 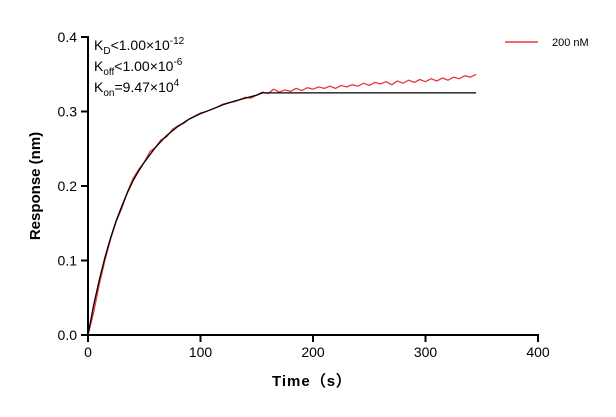 I want to click on x-tick-label: 100, so click(x=201, y=352).